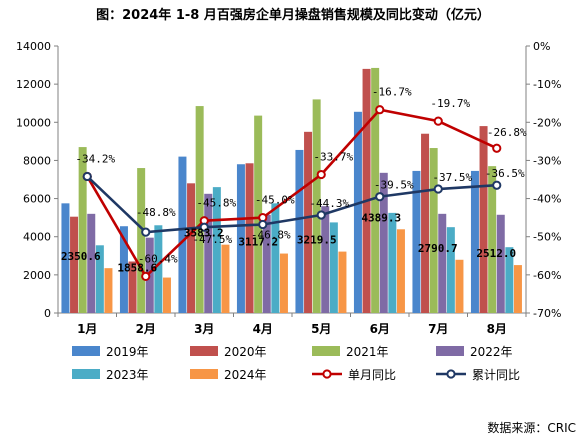 Image resolution: width=586 pixels, height=440 pixels. I want to click on line-data-label: -44.3%, so click(329, 203).